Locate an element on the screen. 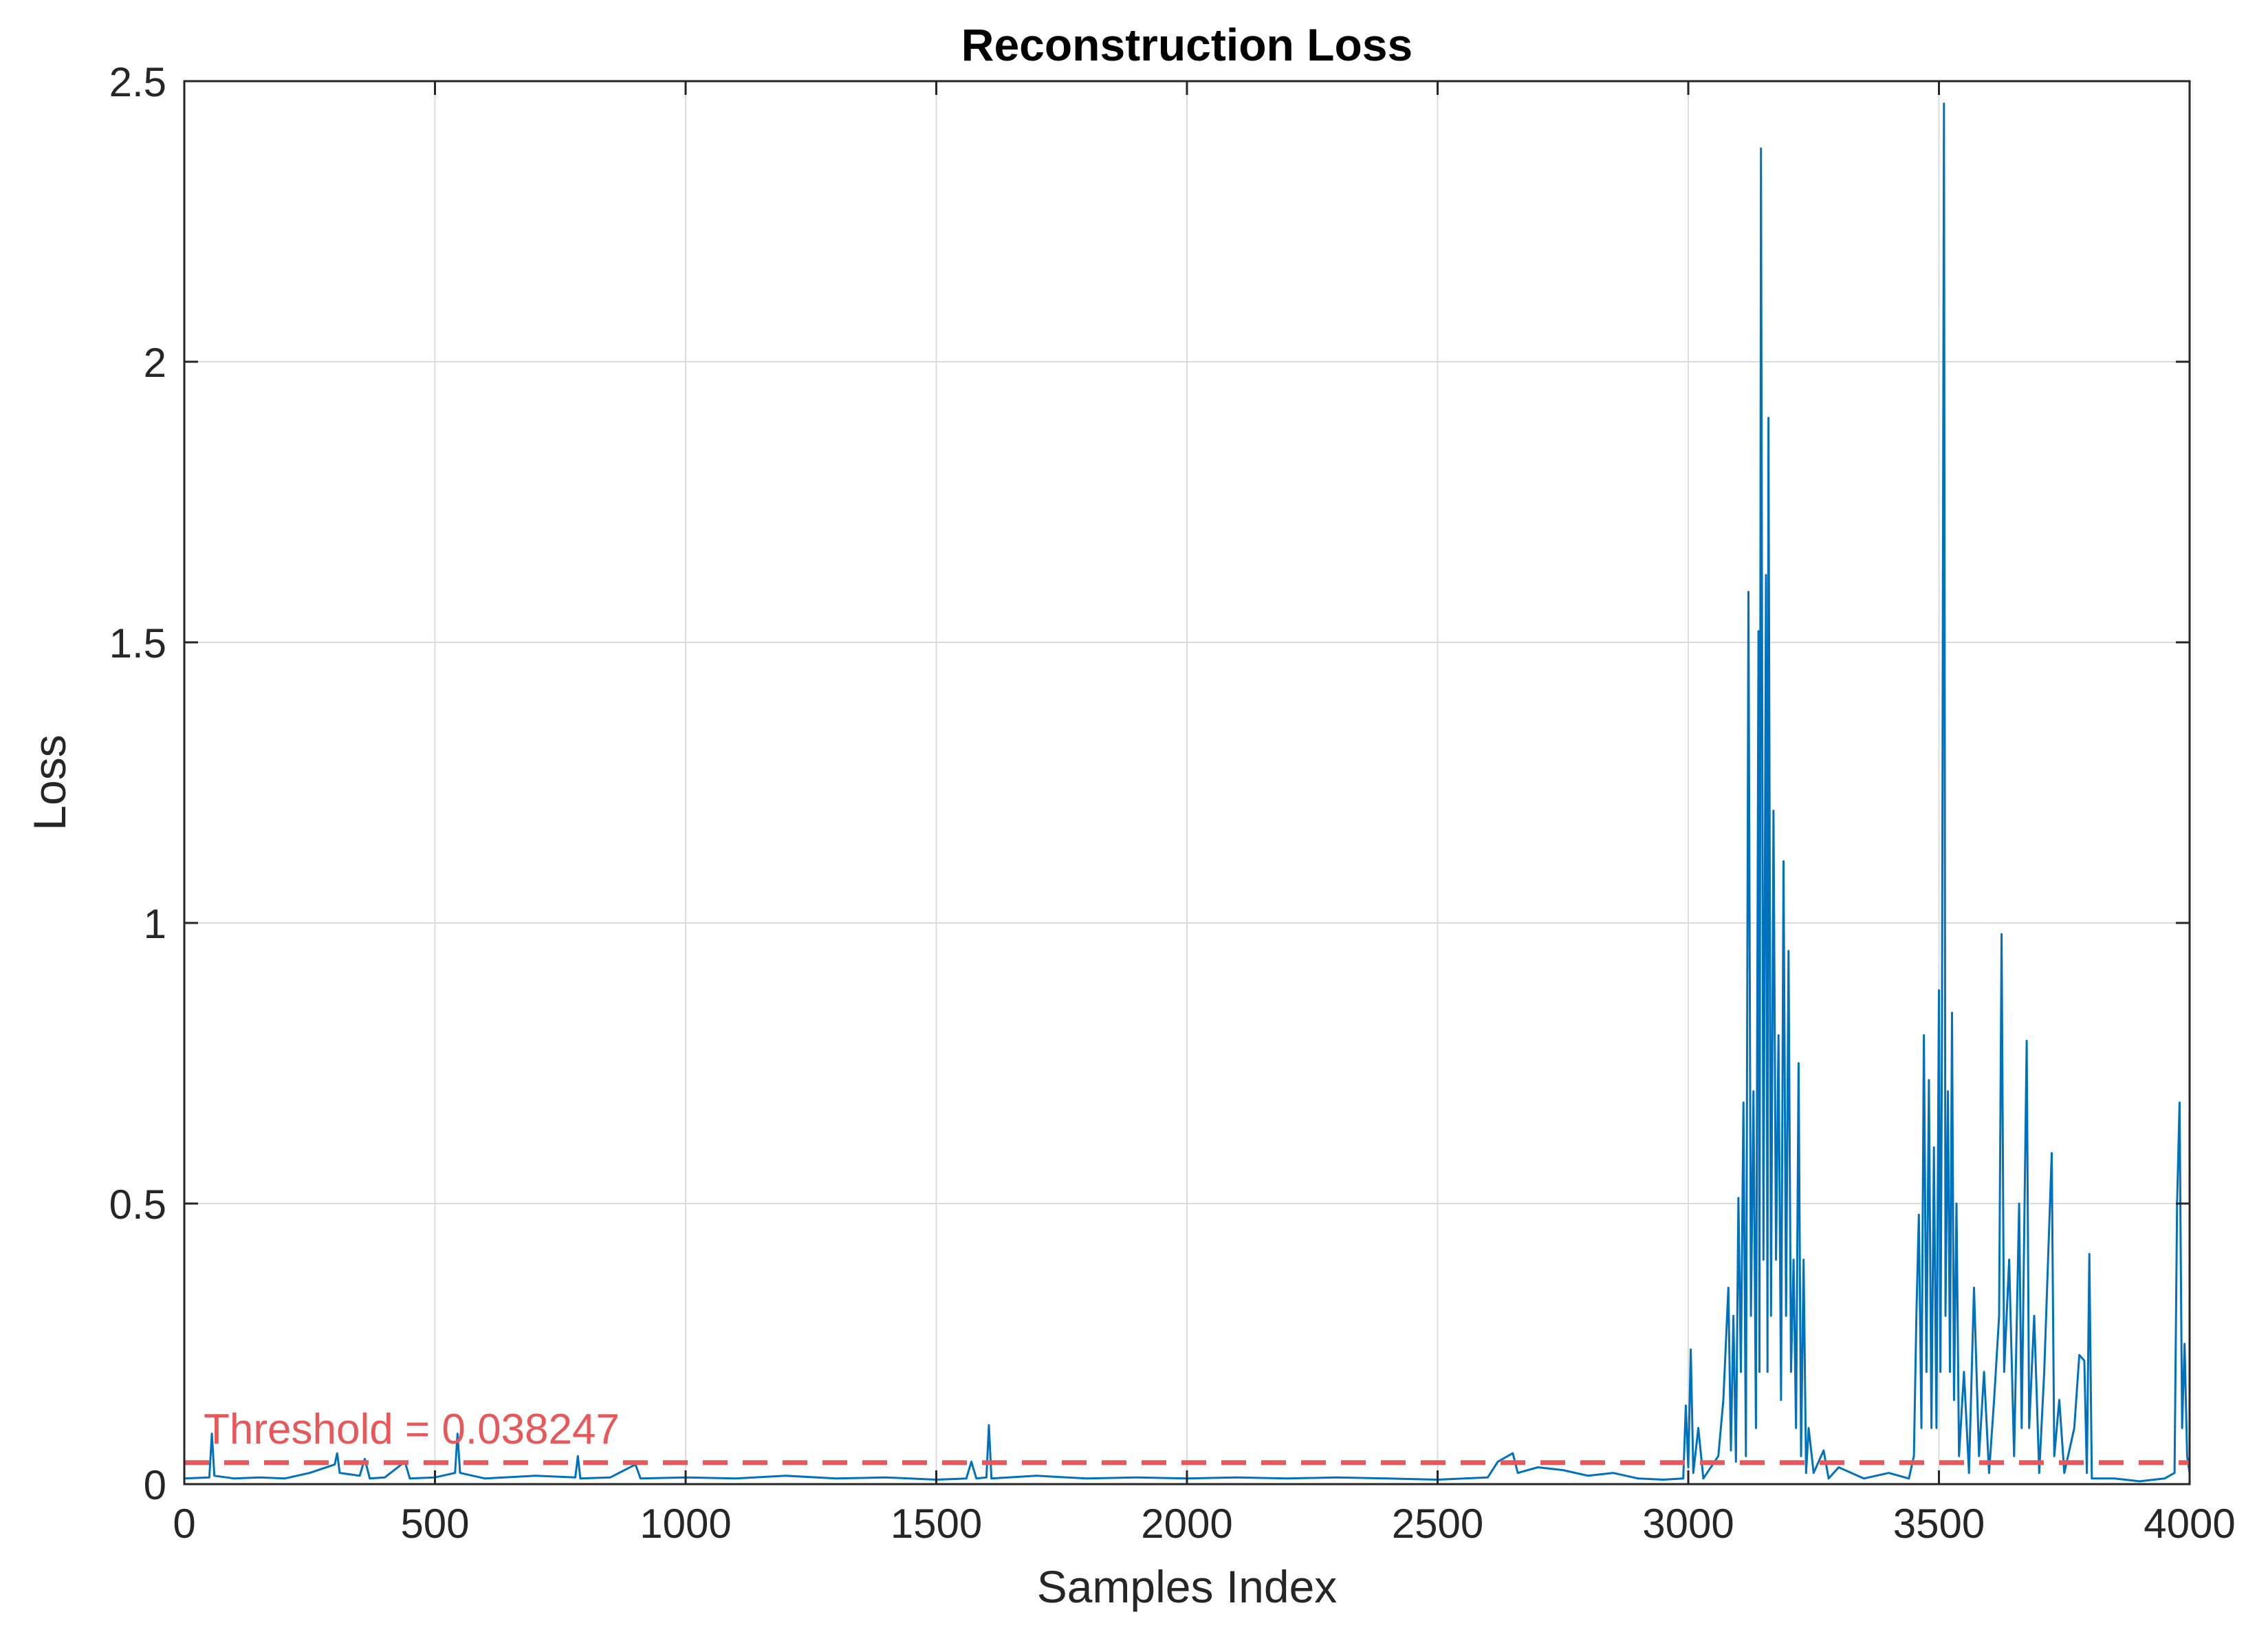 Image resolution: width=2268 pixels, height=1632 pixels. chart-title: Reconstruction Loss is located at coordinates (1187, 44).